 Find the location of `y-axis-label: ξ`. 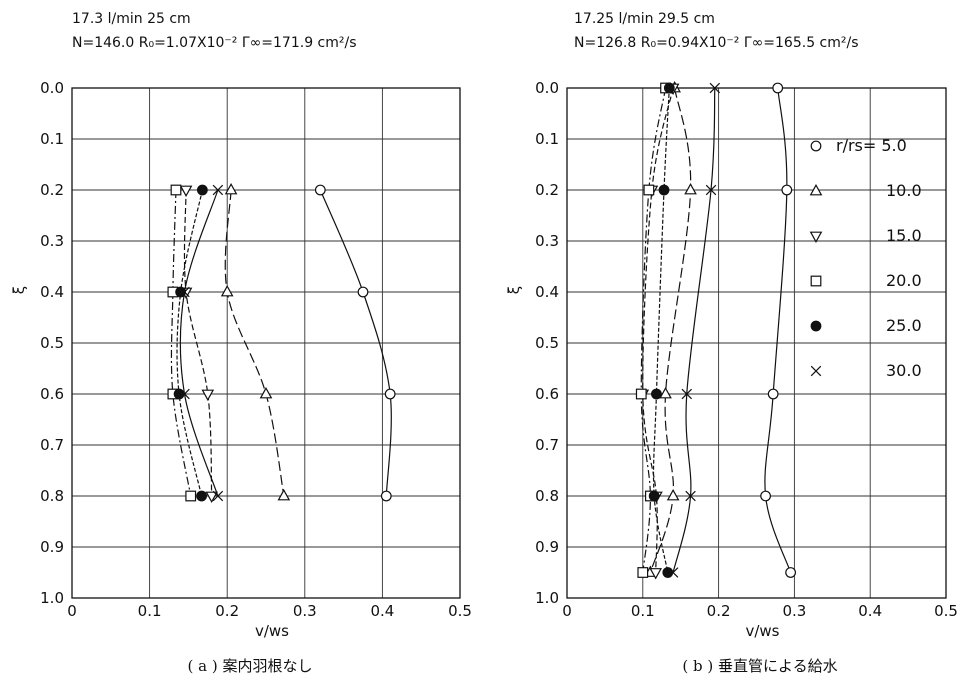

y-axis-label: ξ is located at coordinates (19, 290).